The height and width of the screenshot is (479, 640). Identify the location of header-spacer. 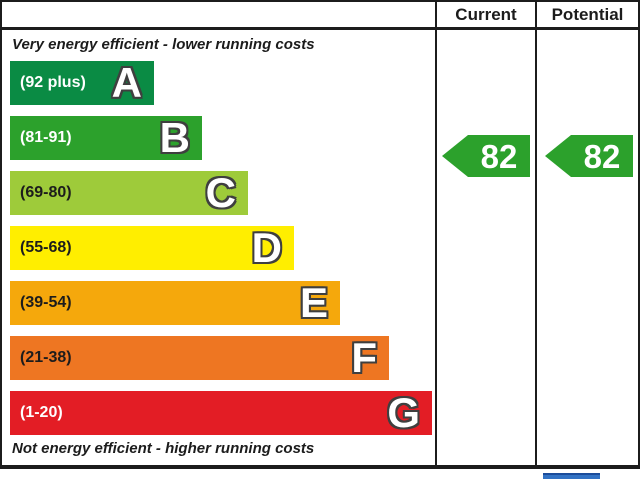
(218, 16).